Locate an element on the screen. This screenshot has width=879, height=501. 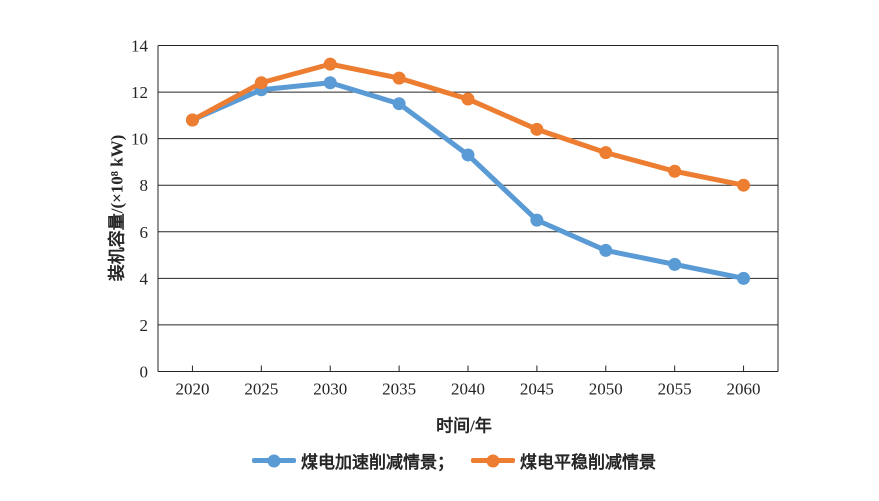
x-tick-label-2030: 2030 is located at coordinates (330, 389).